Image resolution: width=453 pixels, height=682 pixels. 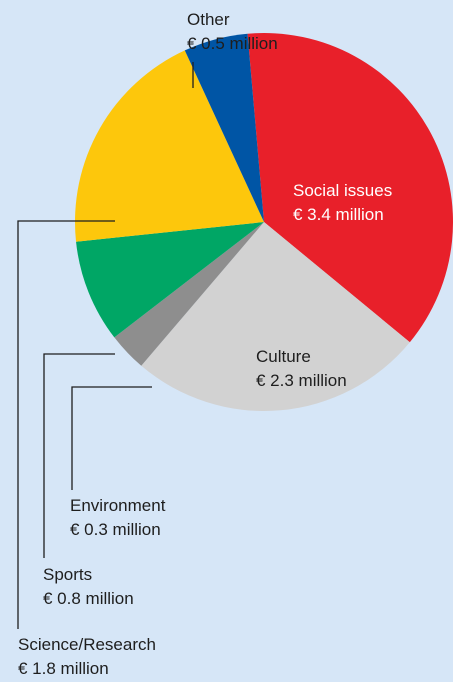 I want to click on slice-label-science-research: Science/Research, so click(x=87, y=644).